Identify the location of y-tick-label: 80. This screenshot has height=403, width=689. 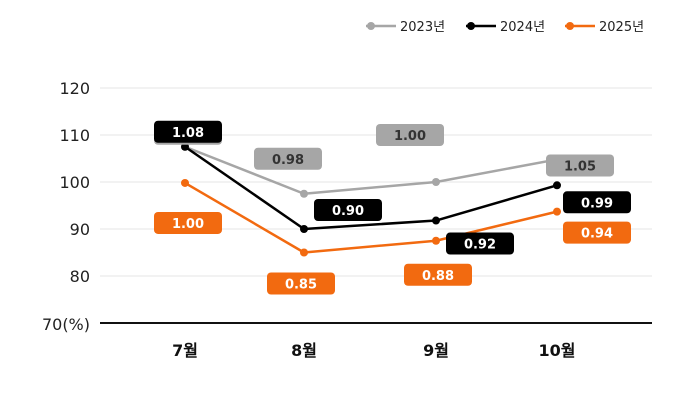
(80, 276).